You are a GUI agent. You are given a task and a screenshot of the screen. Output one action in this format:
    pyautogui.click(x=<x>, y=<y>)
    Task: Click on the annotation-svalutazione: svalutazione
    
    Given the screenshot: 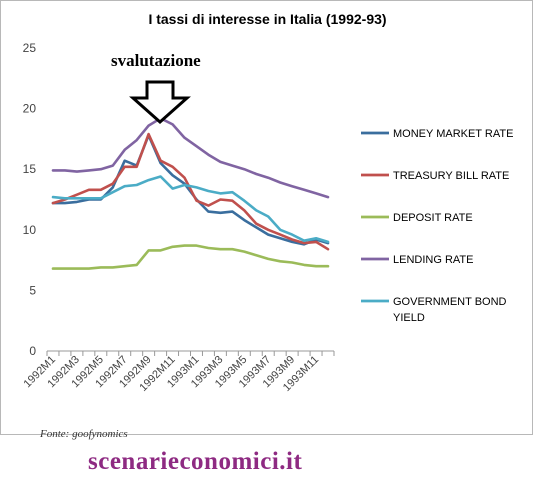 What is the action you would take?
    pyautogui.click(x=156, y=60)
    